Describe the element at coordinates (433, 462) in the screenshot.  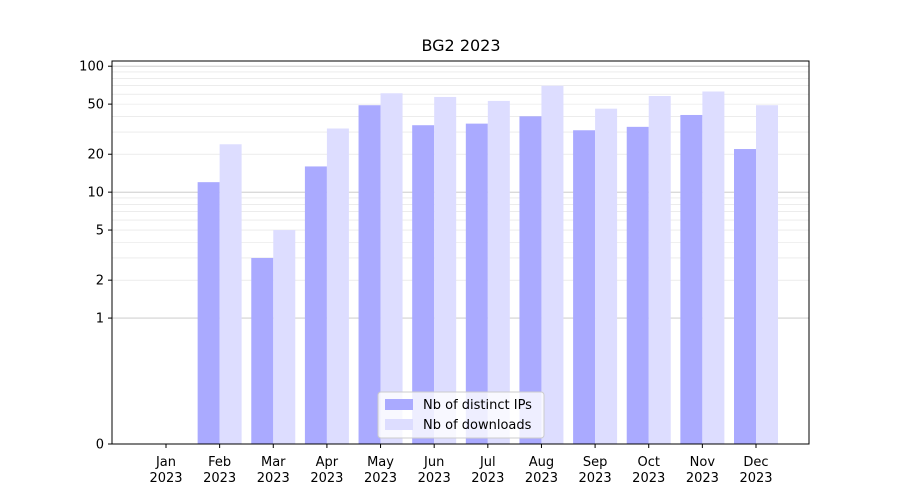
I see `x-tick-label-month: Jun` at that location.